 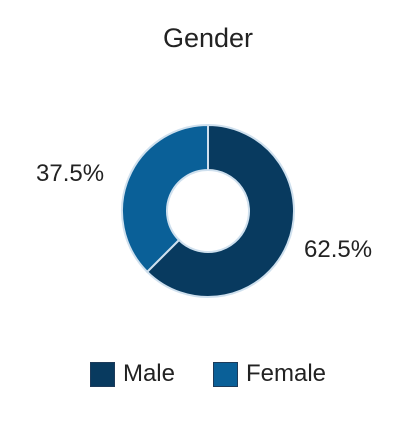 I want to click on chart-title: Gender, so click(x=208, y=38).